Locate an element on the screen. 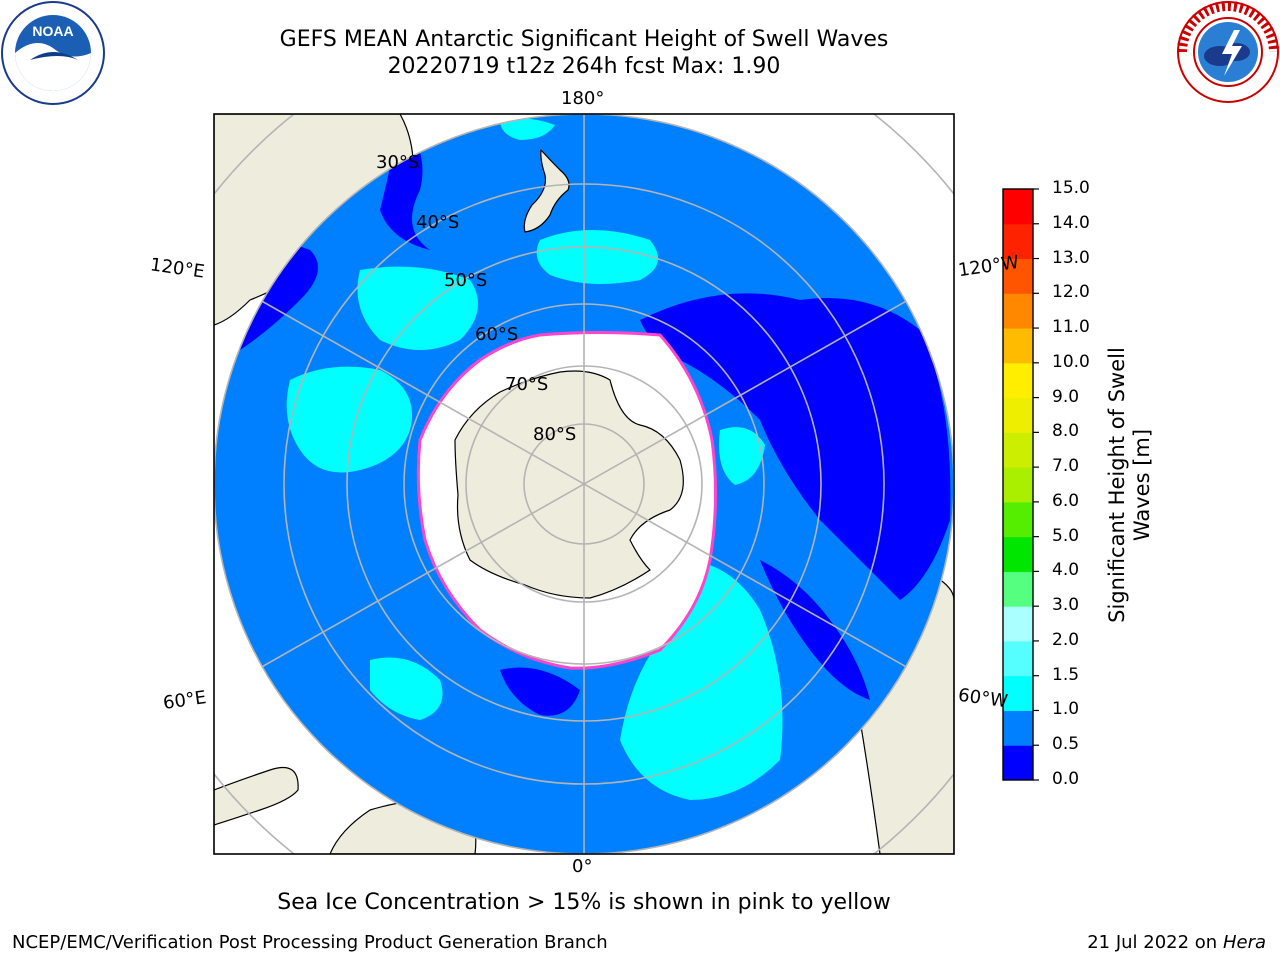 Image resolution: width=1280 pixels, height=960 pixels. lat-label-40s: 40°S is located at coordinates (438, 222).